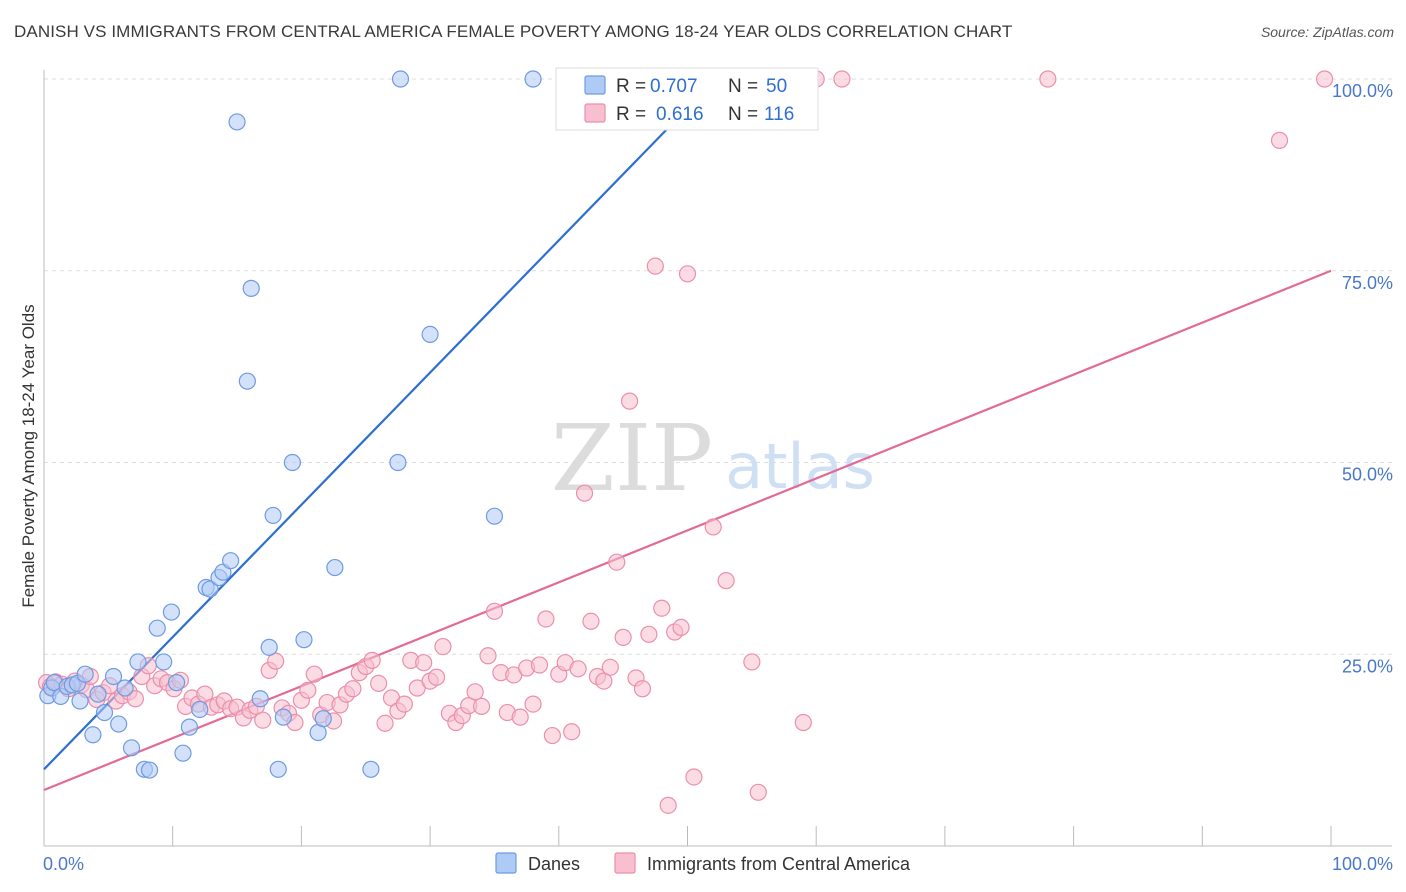 This screenshot has width=1406, height=892. I want to click on y-tick-label-50: 50.0%, so click(1367, 475).